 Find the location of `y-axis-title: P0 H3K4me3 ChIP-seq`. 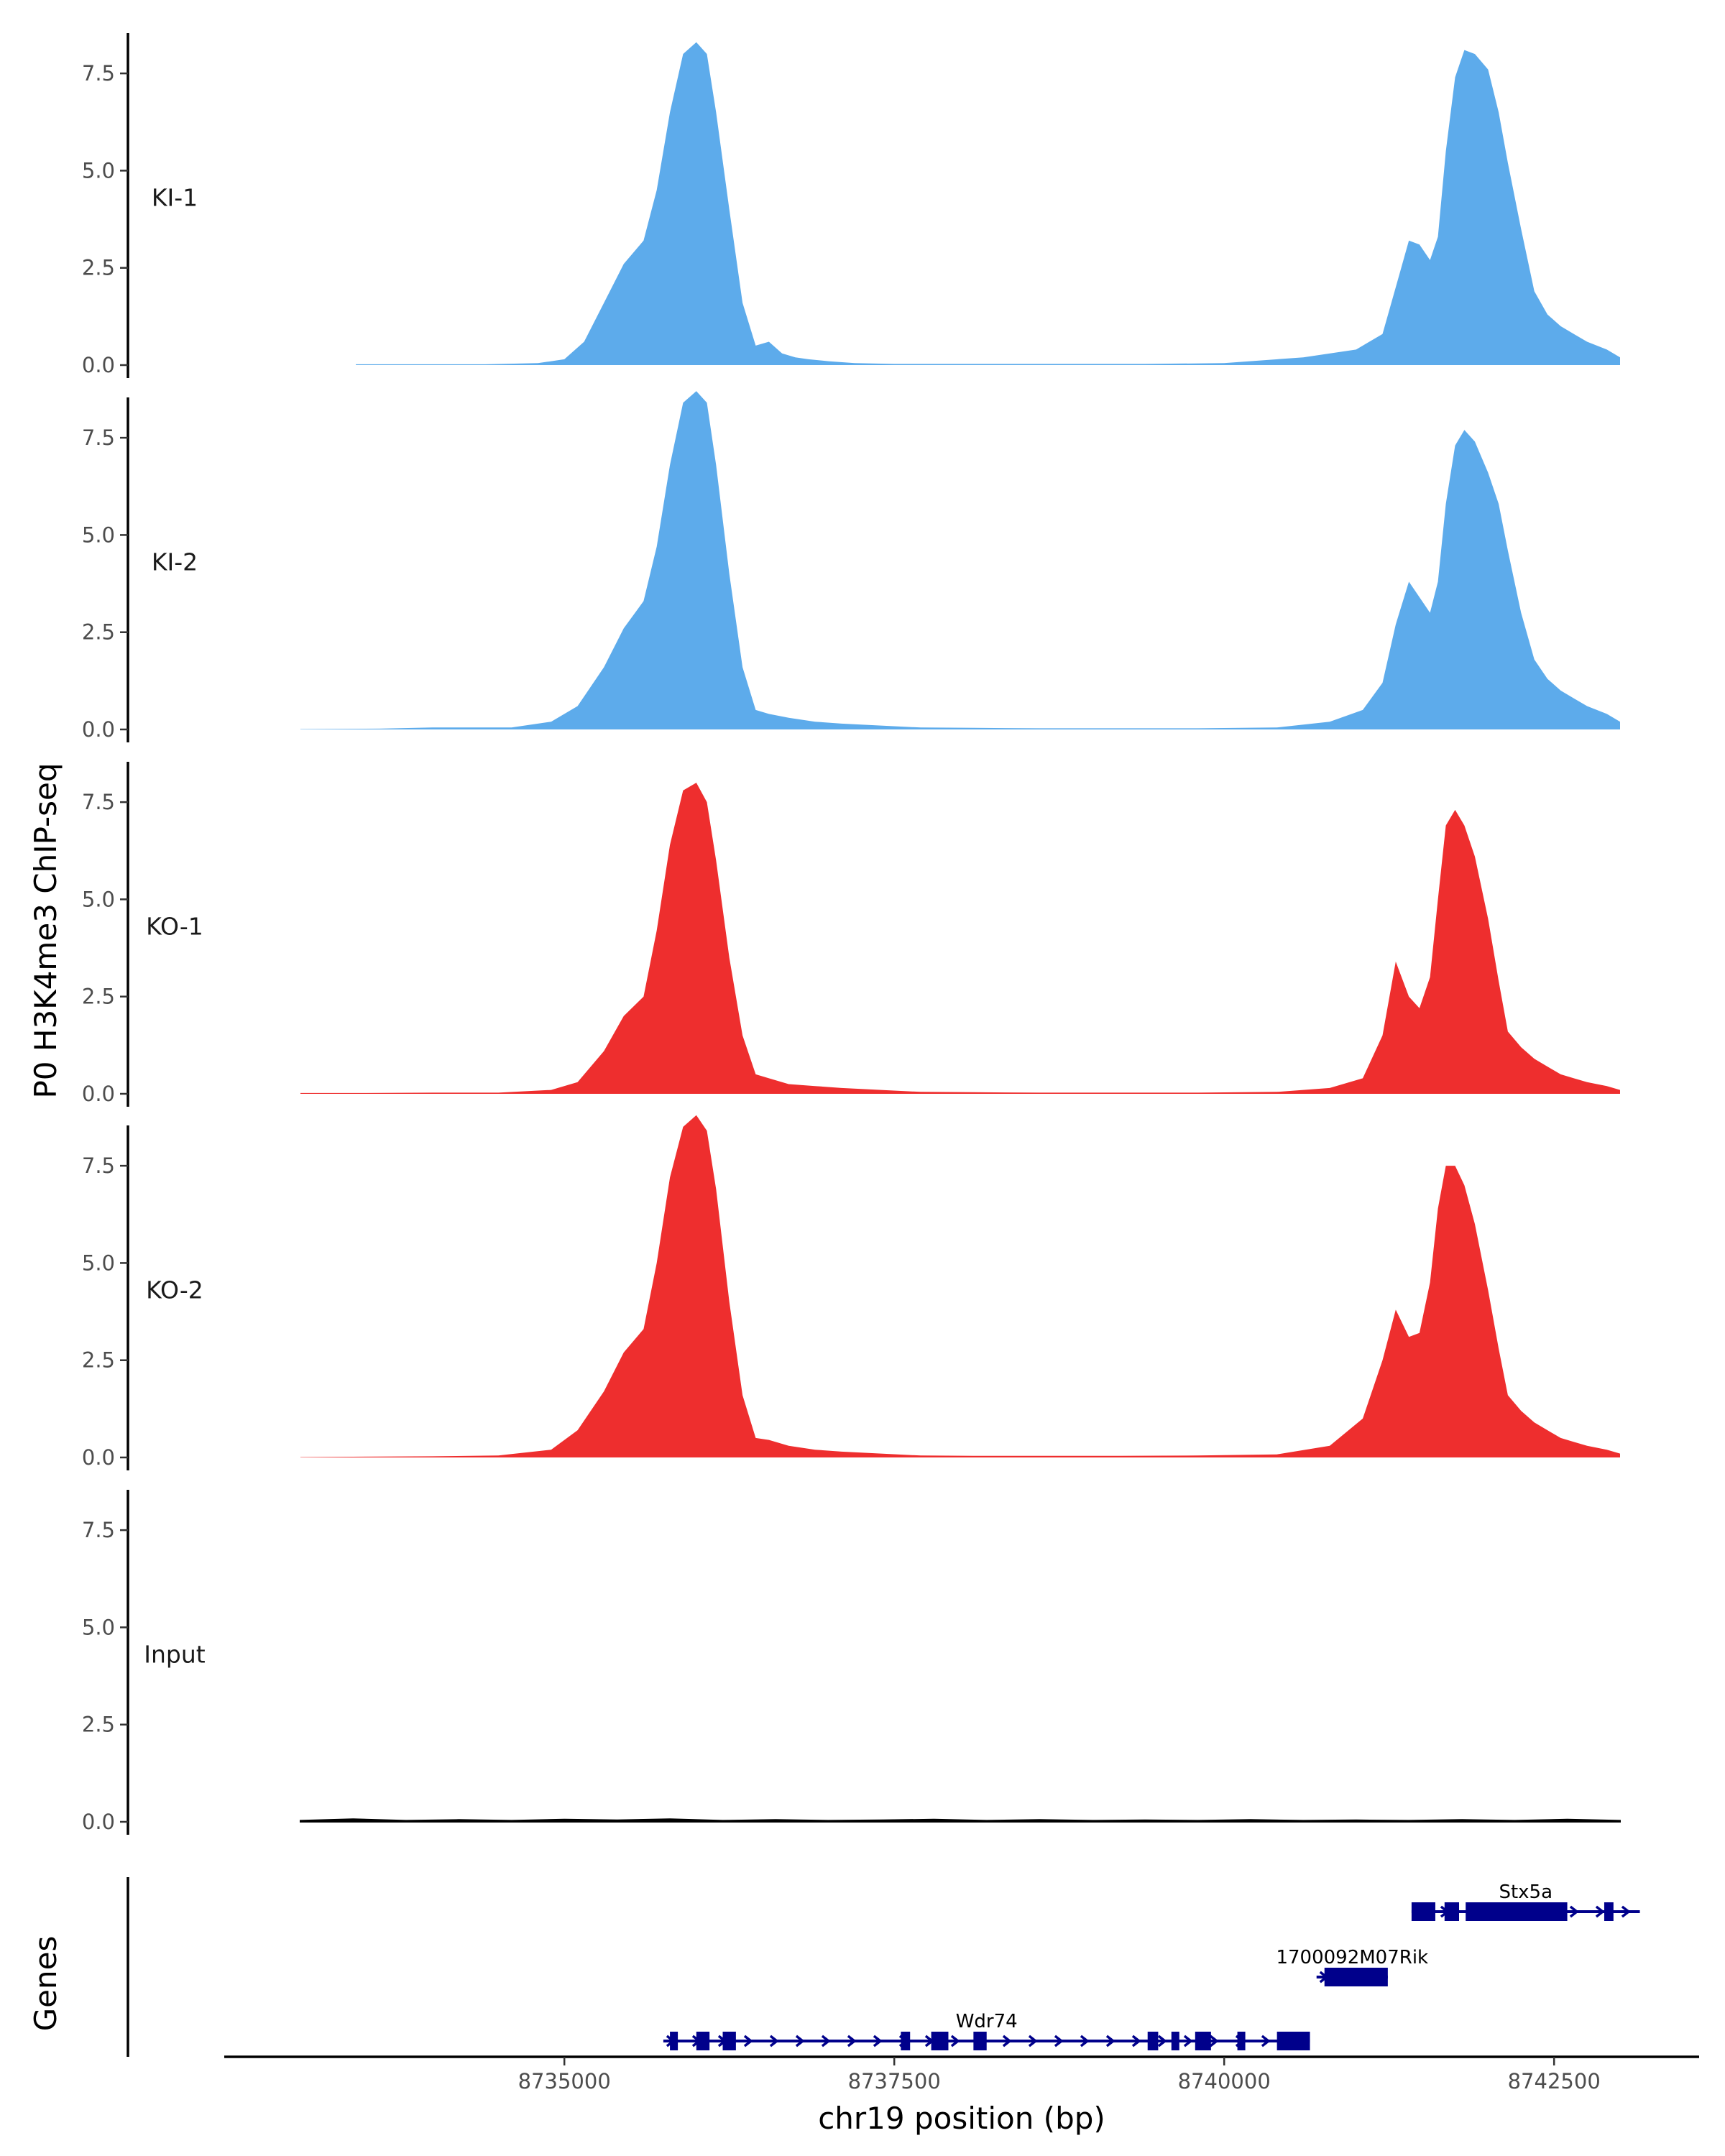

y-axis-title: P0 H3K4me3 ChIP-seq is located at coordinates (45, 931).